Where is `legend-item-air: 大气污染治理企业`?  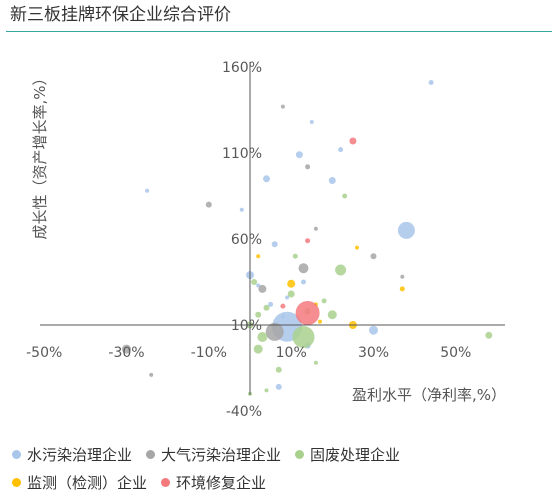 legend-item-air: 大气污染治理企业 is located at coordinates (213, 454).